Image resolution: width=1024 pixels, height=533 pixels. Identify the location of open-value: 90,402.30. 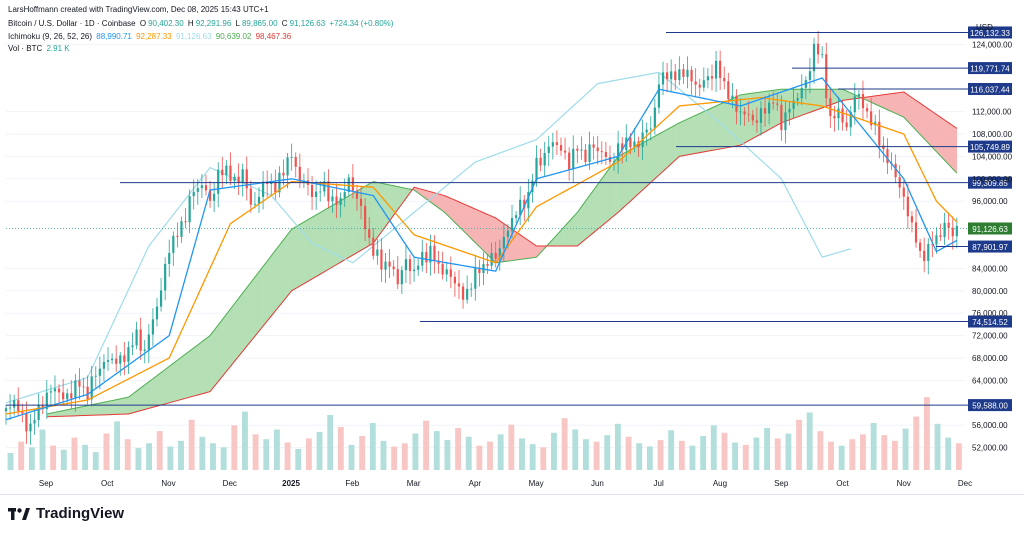
(166, 23).